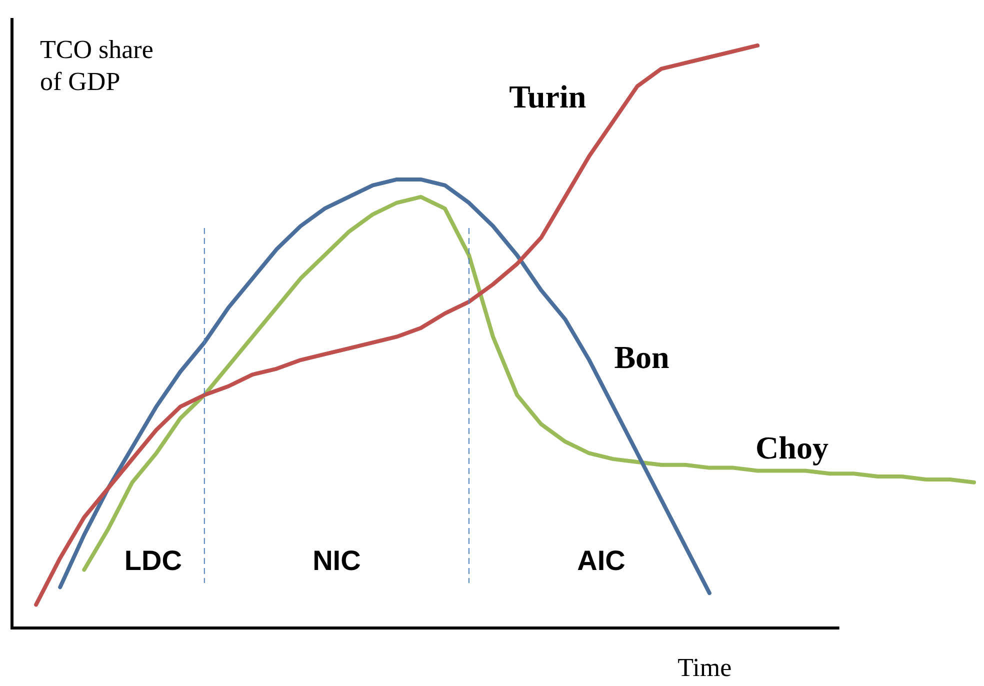 The height and width of the screenshot is (686, 984). I want to click on annotation: NIC, so click(336, 560).